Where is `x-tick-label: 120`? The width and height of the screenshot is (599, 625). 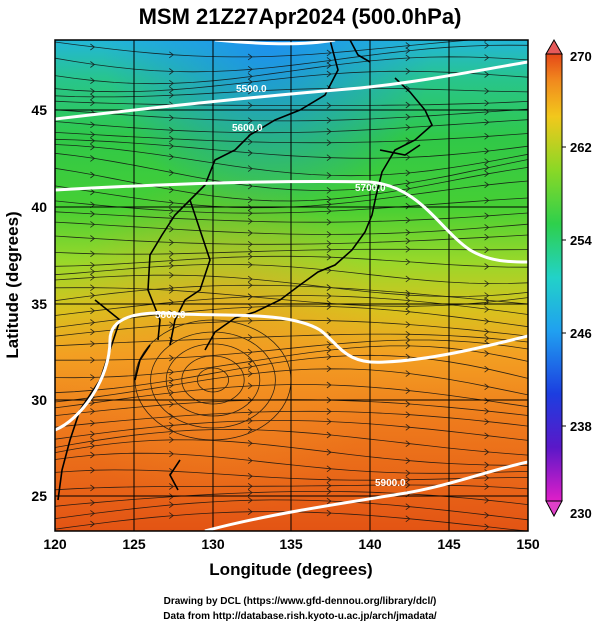
x-tick-label: 120 is located at coordinates (55, 544).